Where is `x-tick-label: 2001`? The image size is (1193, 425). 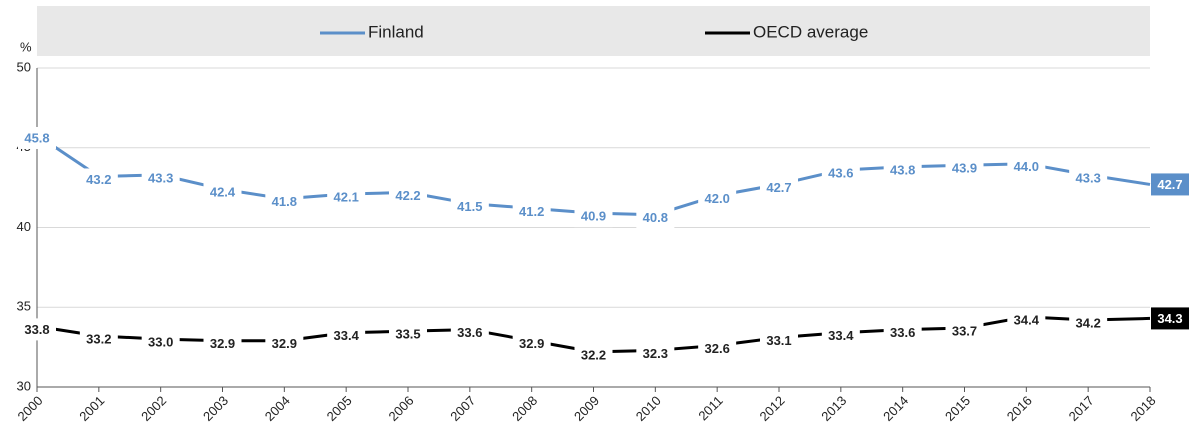 x-tick-label: 2001 is located at coordinates (91, 408).